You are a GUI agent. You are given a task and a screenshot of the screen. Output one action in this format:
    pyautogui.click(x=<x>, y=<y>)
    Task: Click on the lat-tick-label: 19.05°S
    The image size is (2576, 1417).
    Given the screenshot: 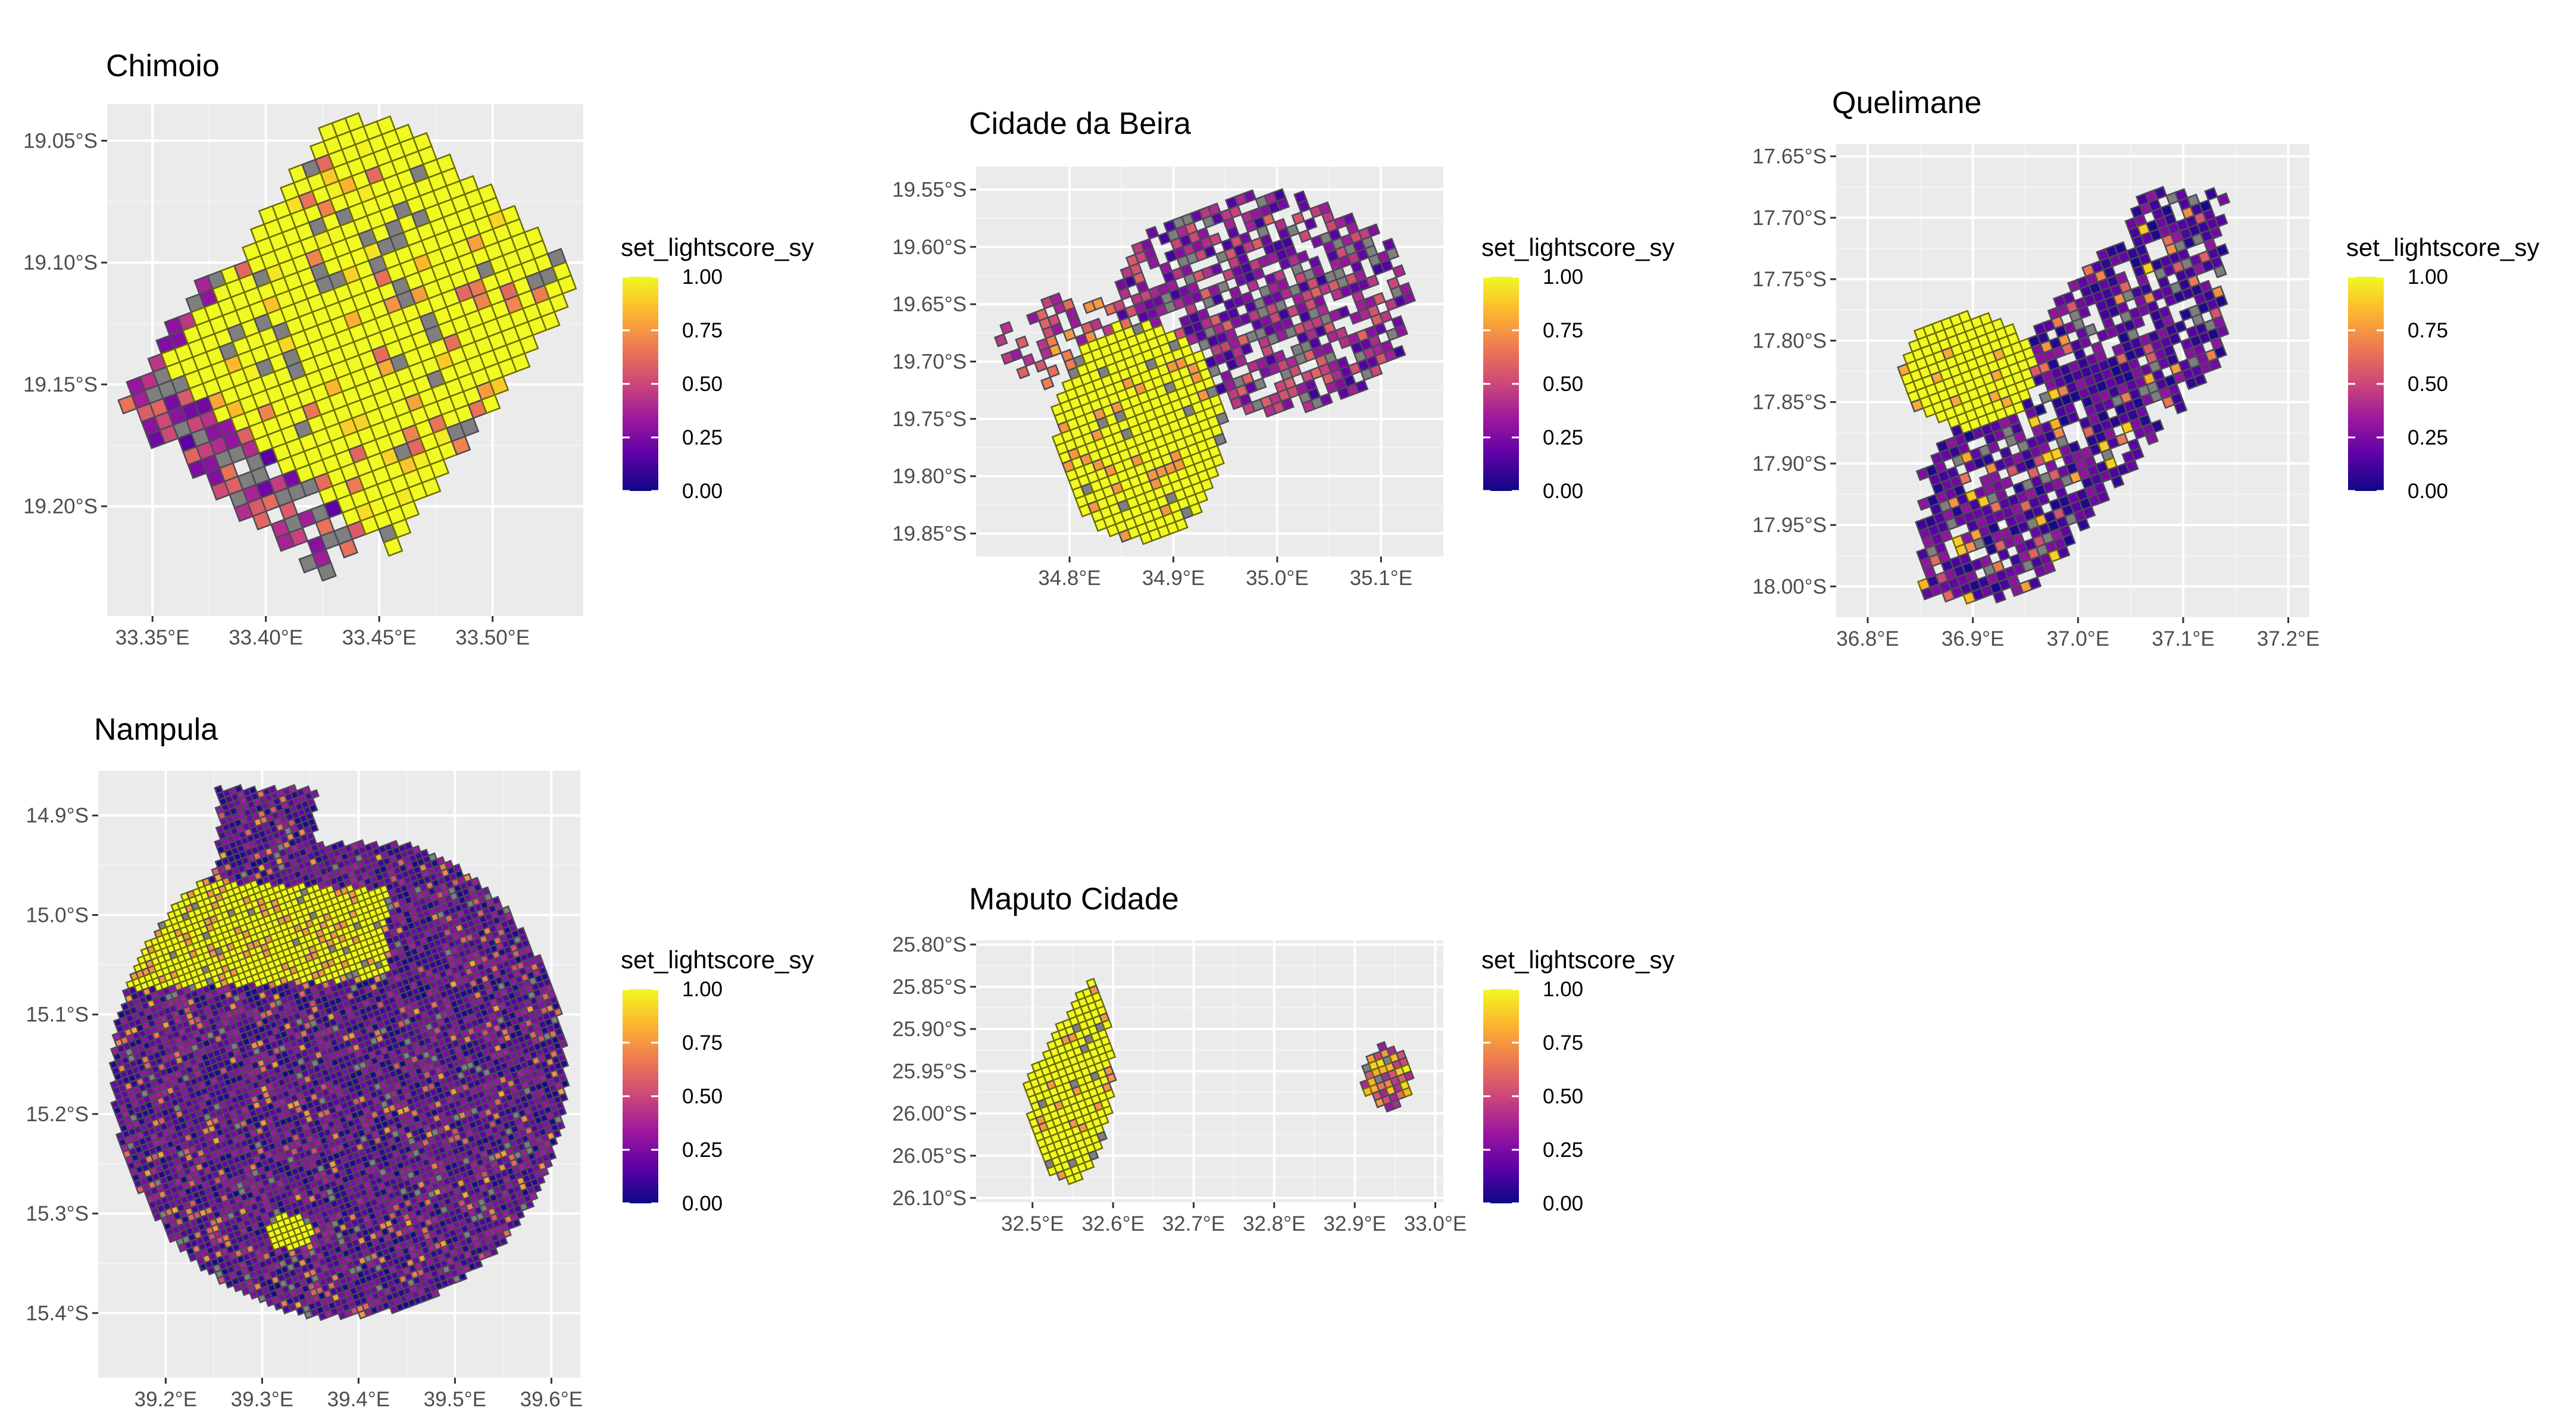 What is the action you would take?
    pyautogui.click(x=60, y=140)
    